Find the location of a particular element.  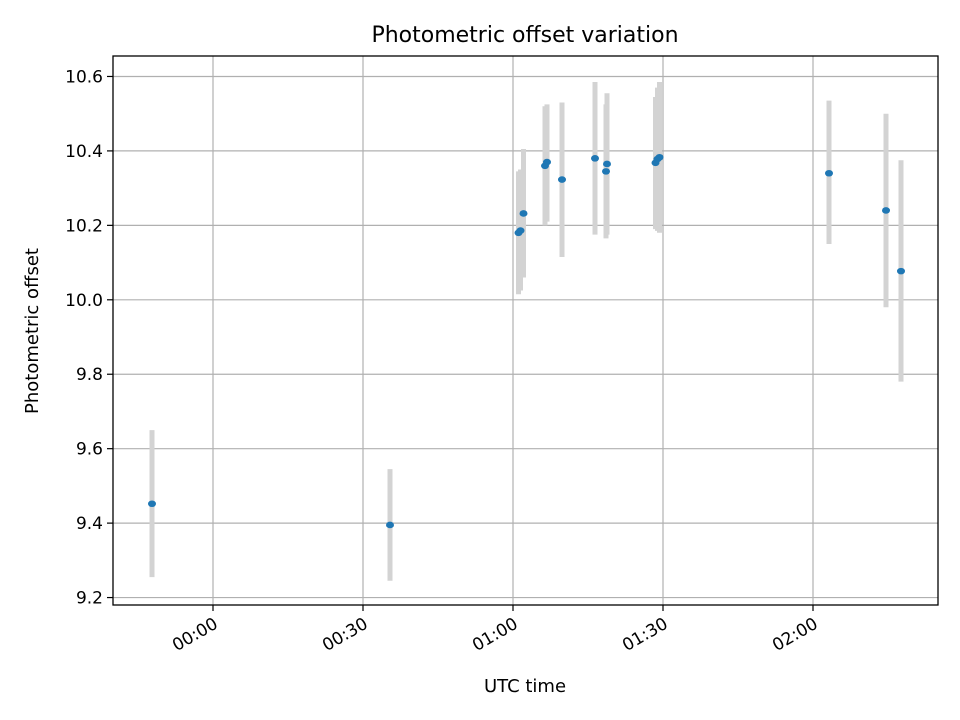

x-tick-label: 00:30 is located at coordinates (345, 635).